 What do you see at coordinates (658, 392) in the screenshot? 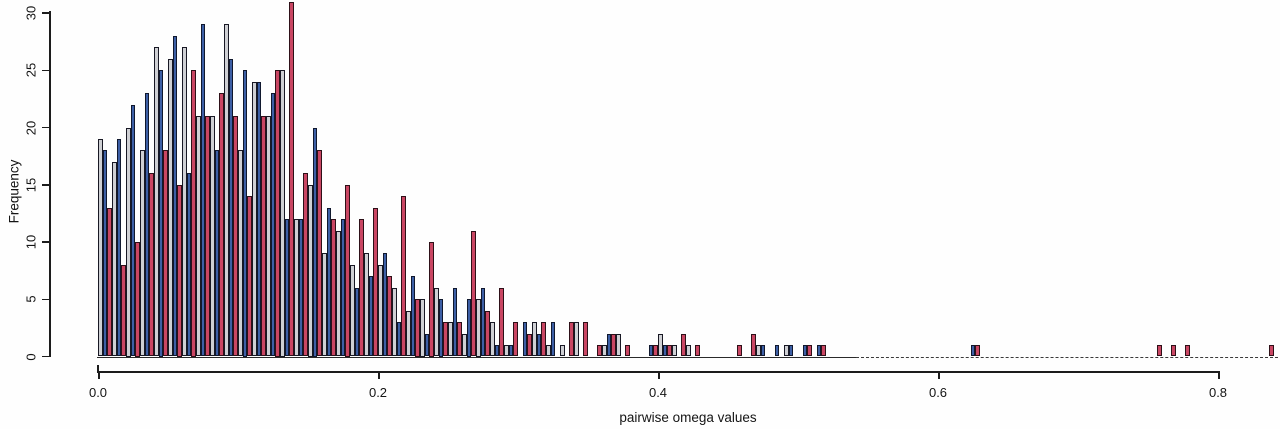
I see `x-tick-label: 0.4` at bounding box center [658, 392].